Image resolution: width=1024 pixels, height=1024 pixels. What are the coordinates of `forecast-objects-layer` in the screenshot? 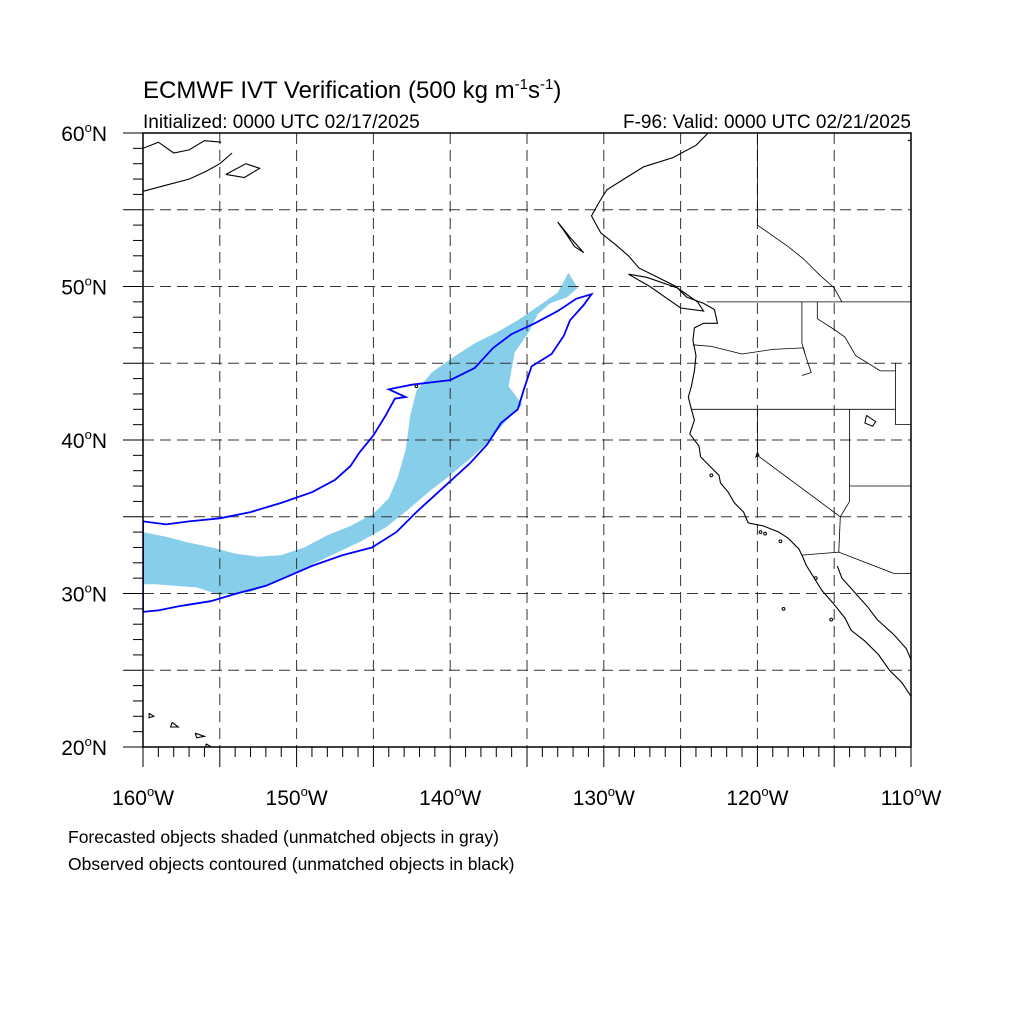 It's located at (360, 433).